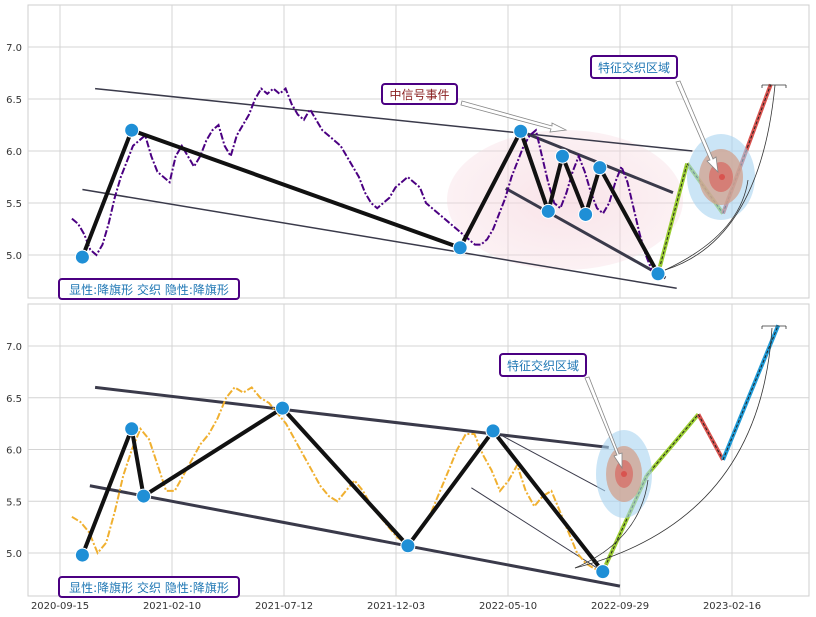 The image size is (816, 617). What do you see at coordinates (284, 606) in the screenshot?
I see `x-tick-label: 2021-07-12` at bounding box center [284, 606].